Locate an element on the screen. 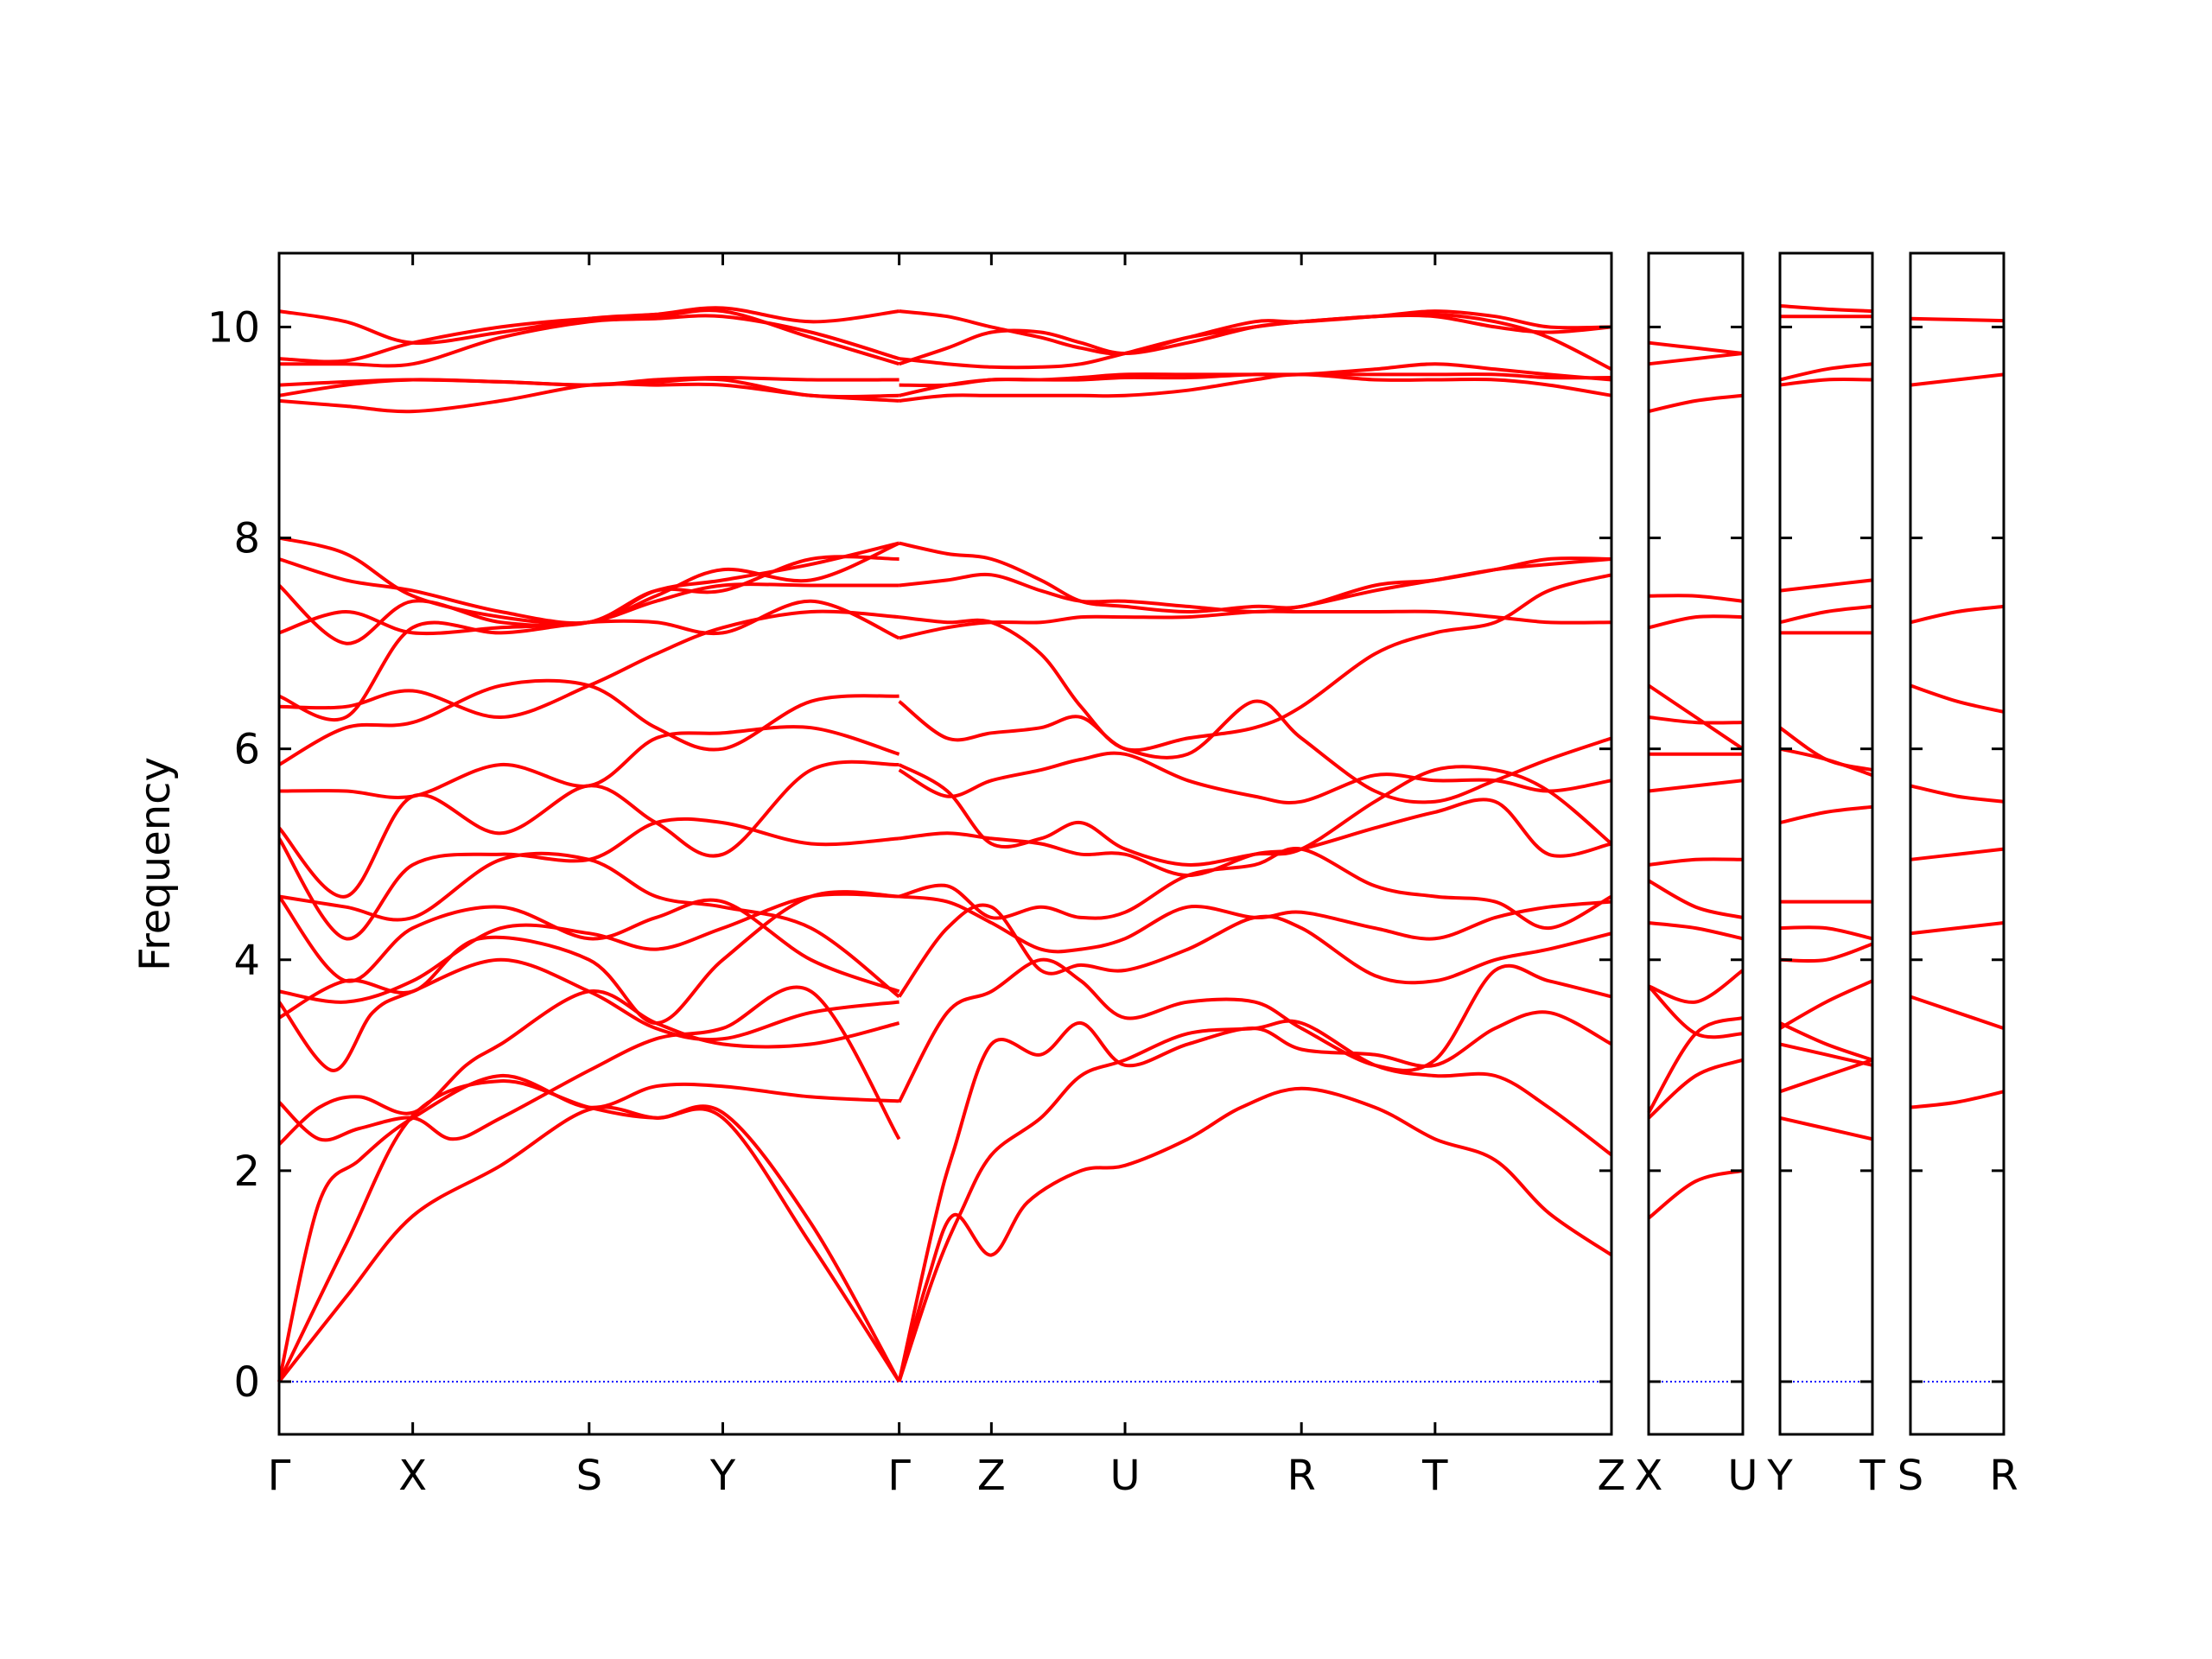 This screenshot has height=1659, width=2212. y-tick-label: 4 is located at coordinates (246, 961).